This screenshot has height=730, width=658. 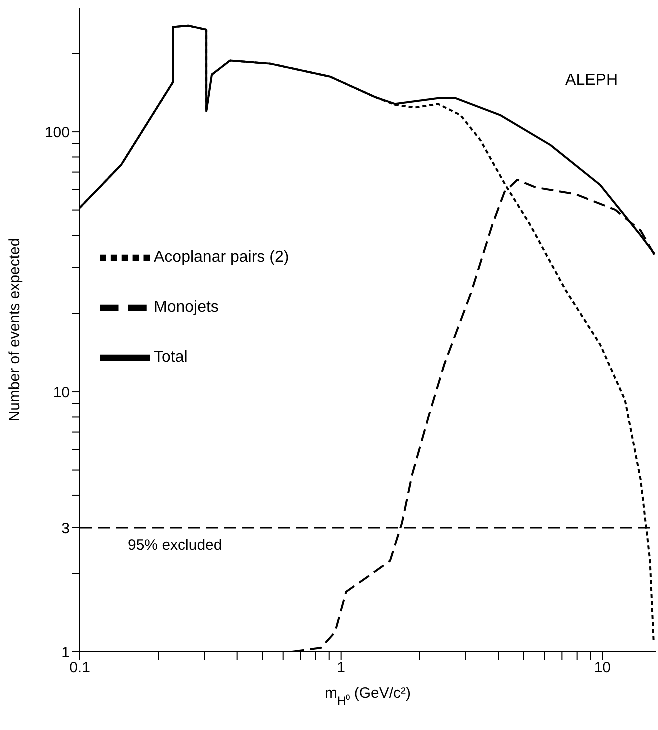 What do you see at coordinates (368, 696) in the screenshot?
I see `x-axis-title: m$_{H⁰}$ (GeV/c²)` at bounding box center [368, 696].